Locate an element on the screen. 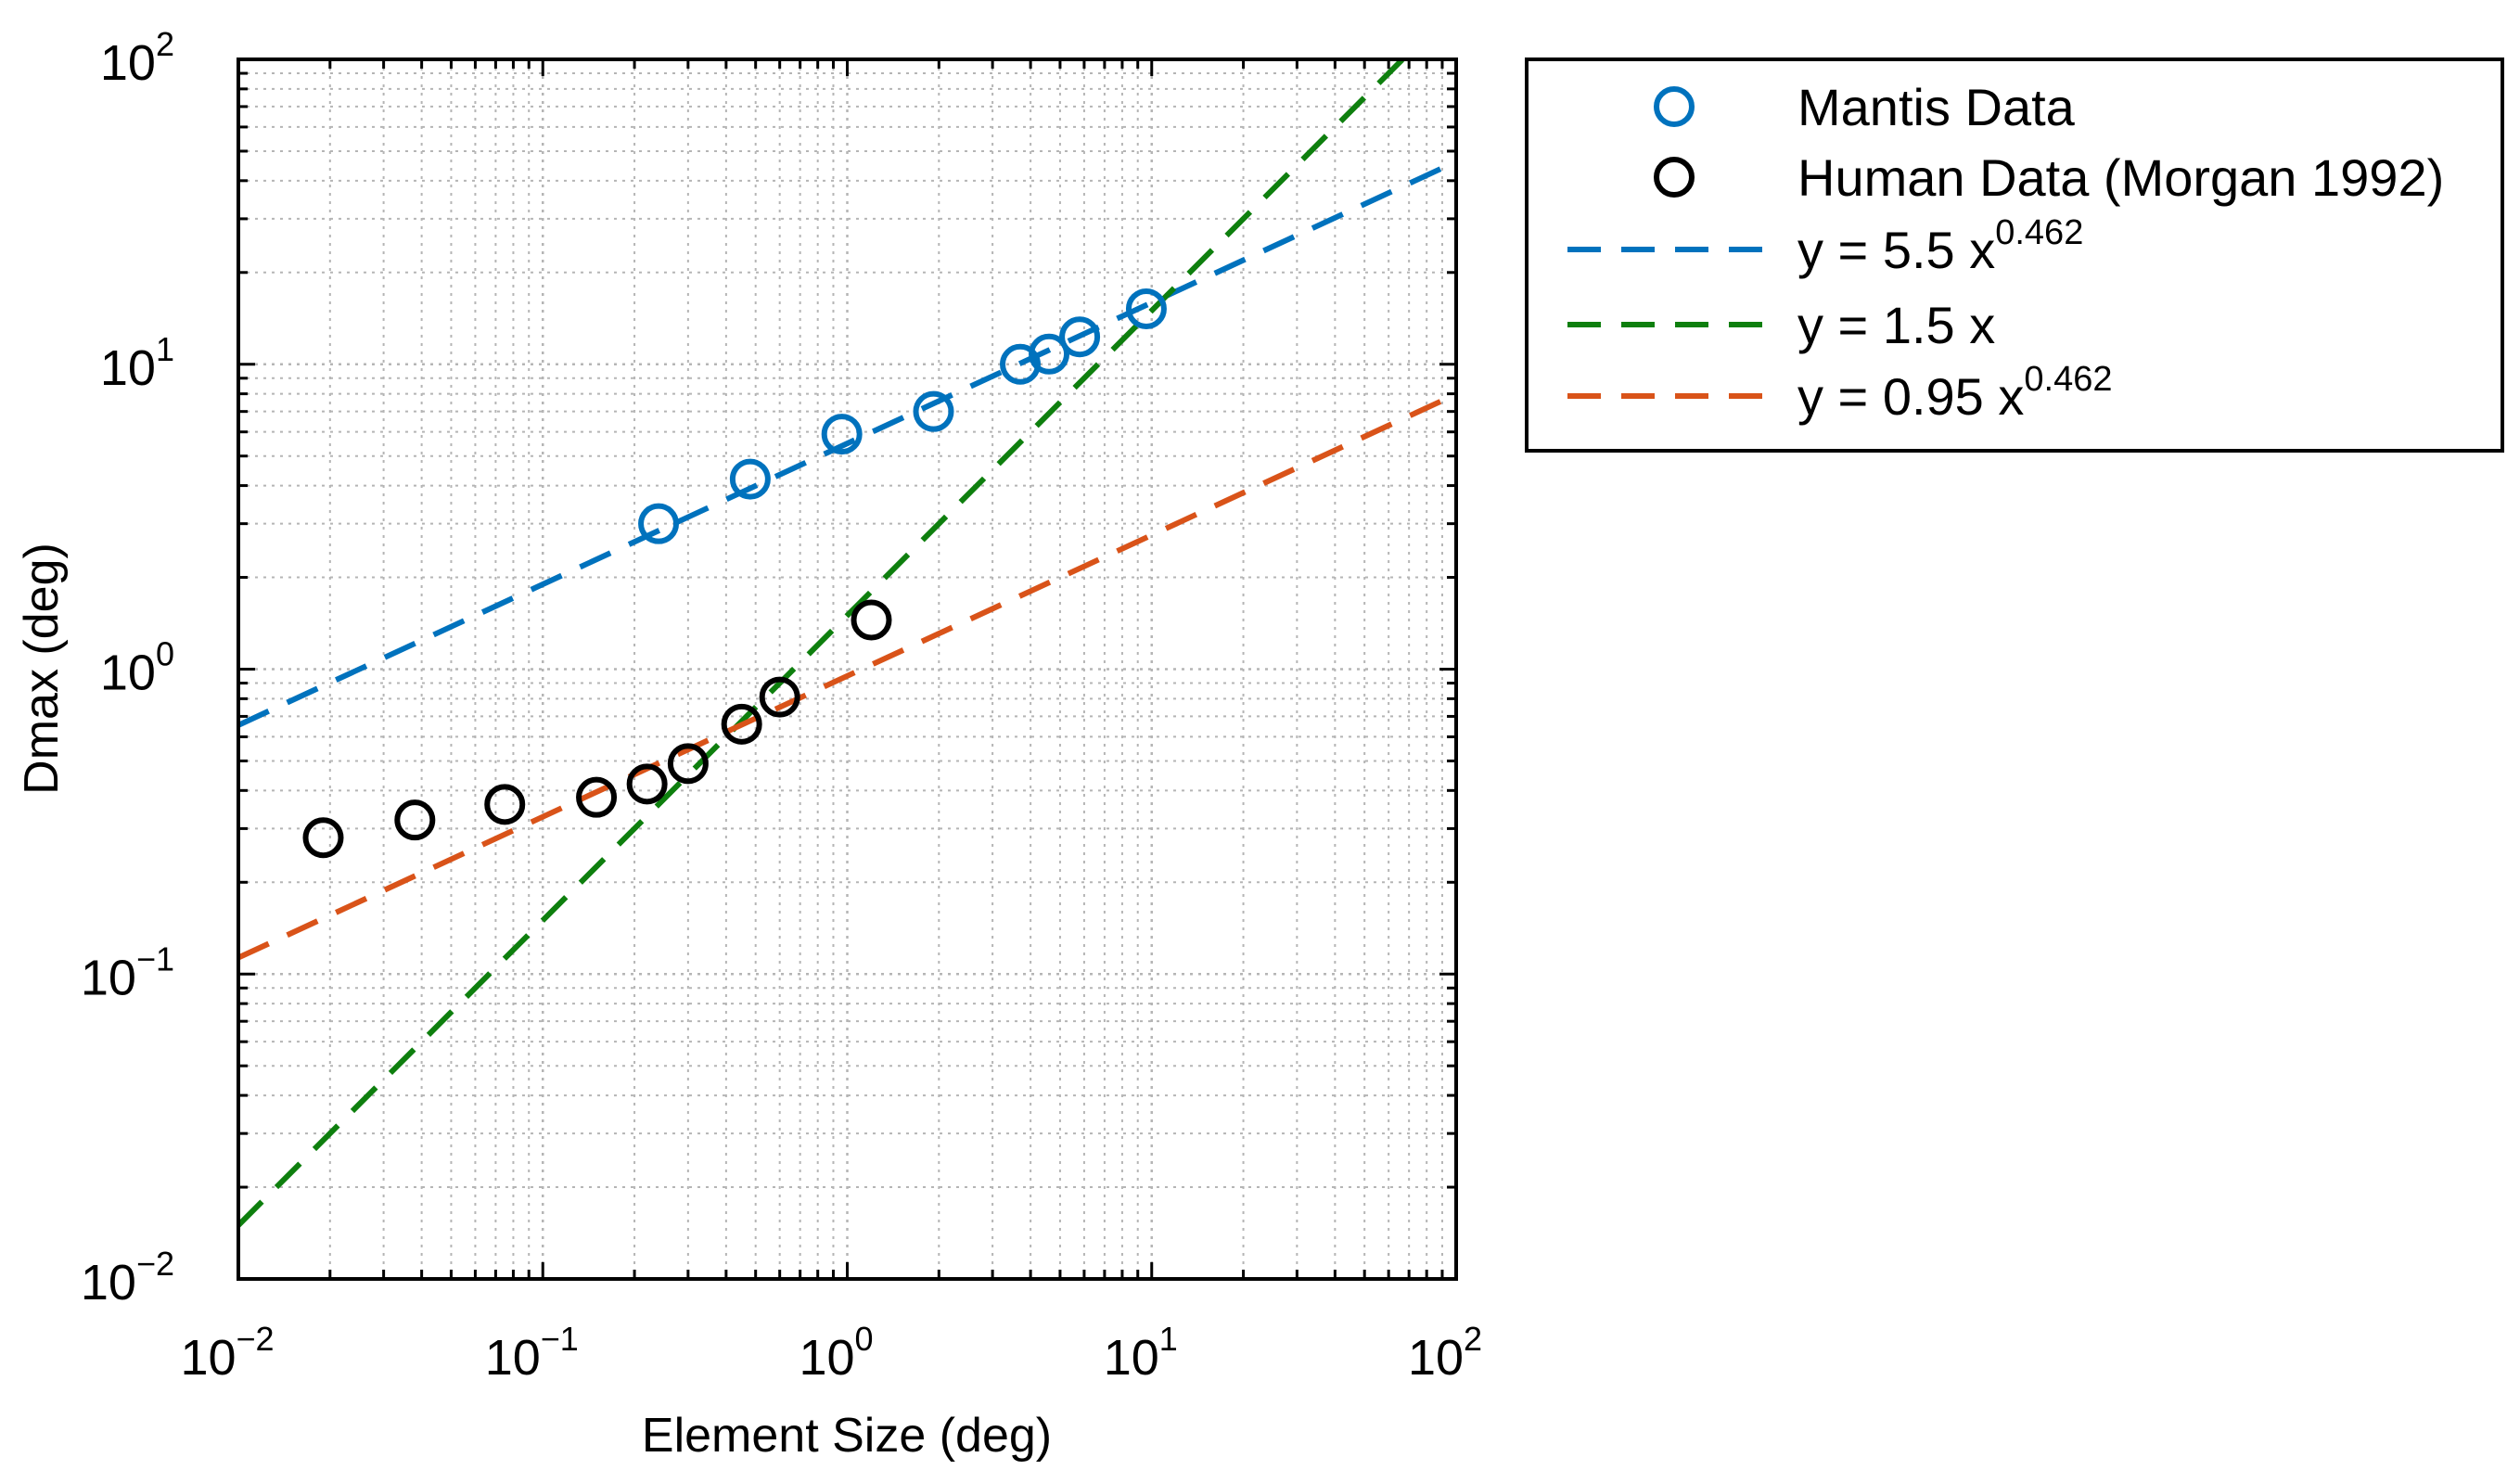 The image size is (2520, 1470). y-tick-label: 10⁻¹ is located at coordinates (127, 972).